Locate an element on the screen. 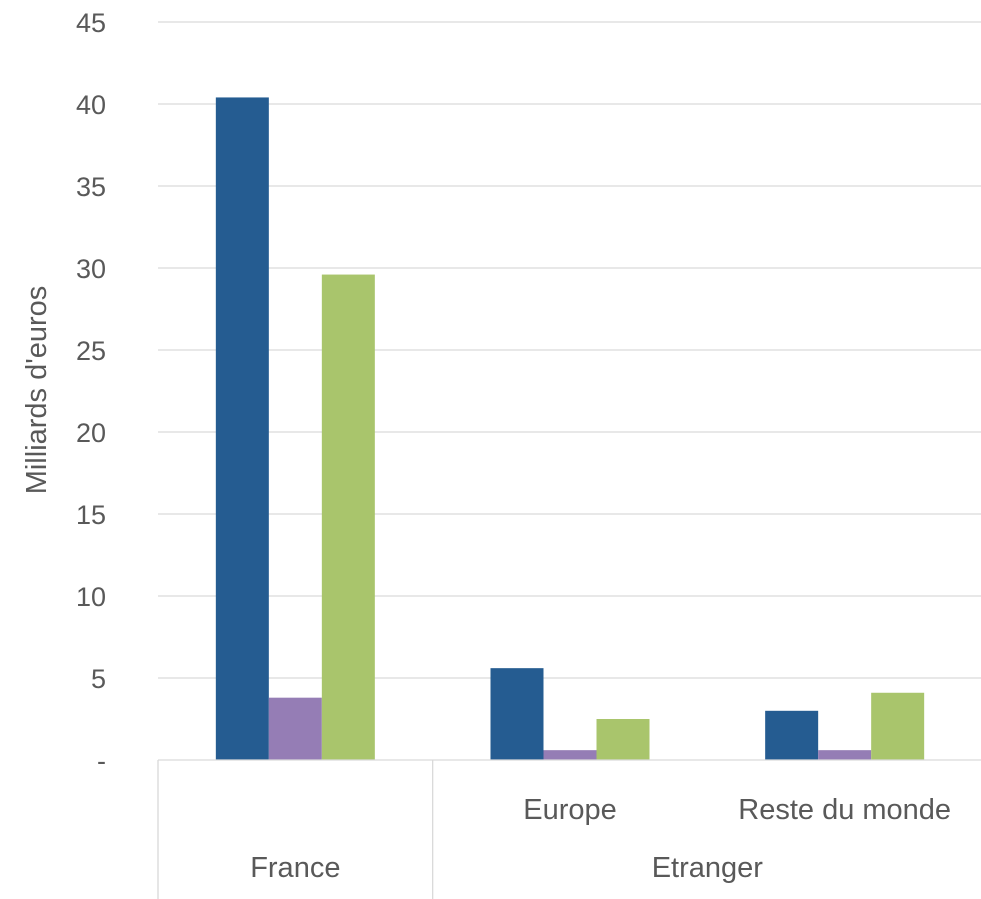 This screenshot has width=981, height=899. y-tick-label: 5 is located at coordinates (98, 679).